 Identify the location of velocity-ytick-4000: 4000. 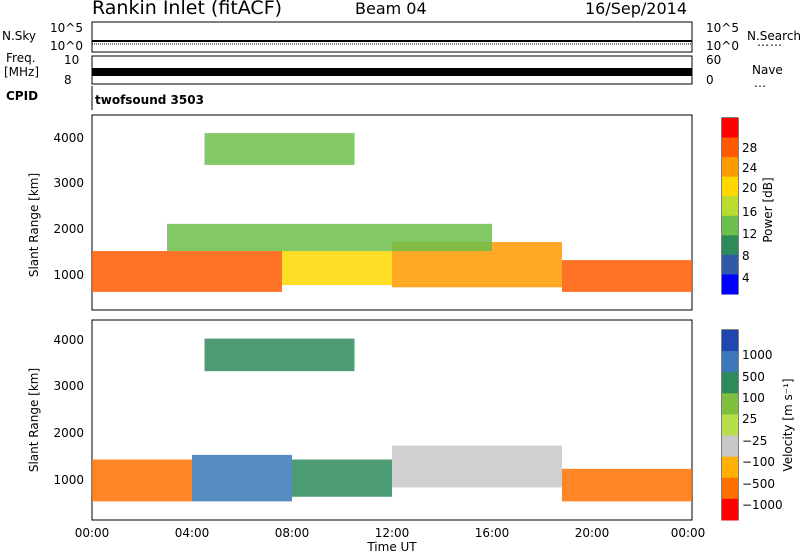
(68, 340).